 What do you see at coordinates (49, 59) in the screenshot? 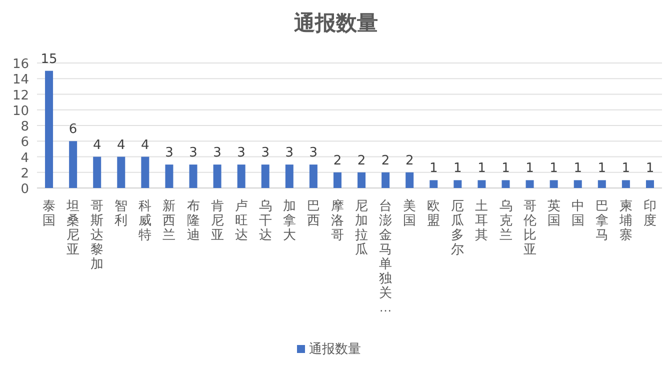
I see `data-label: 15` at bounding box center [49, 59].